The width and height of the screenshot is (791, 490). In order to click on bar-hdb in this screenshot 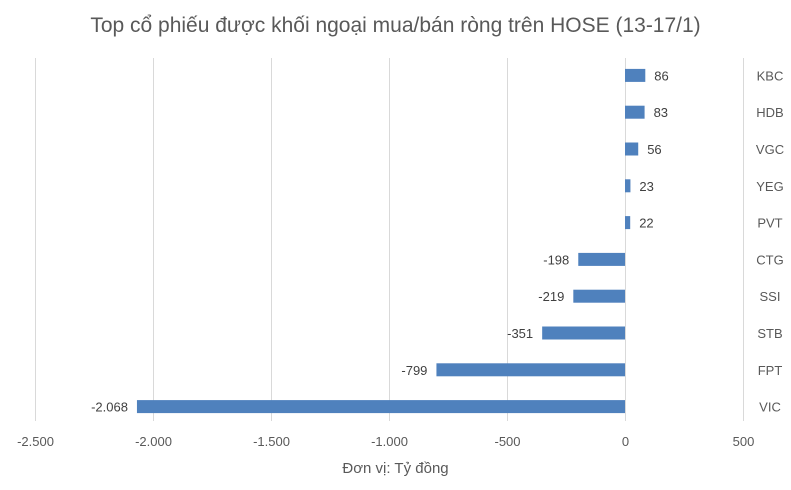, I will do `click(635, 112)`.